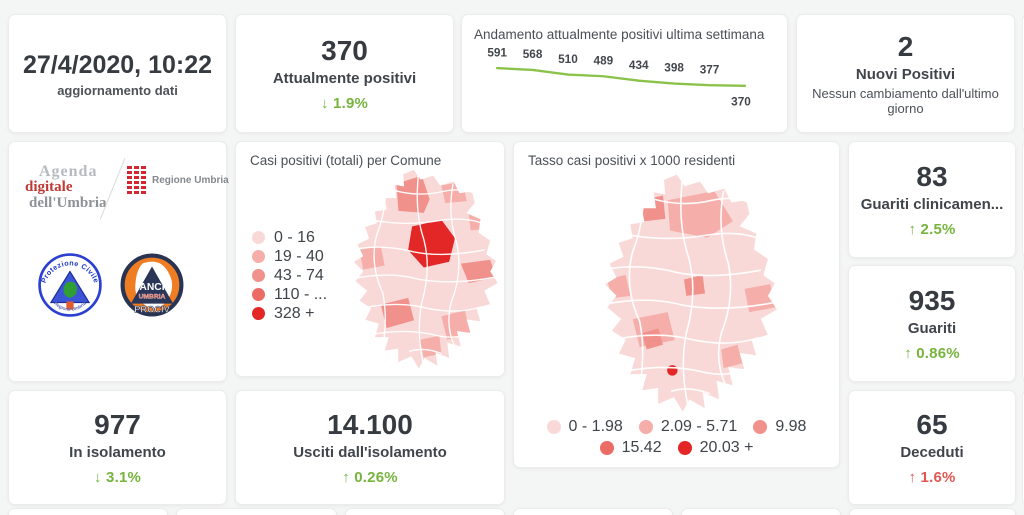 The height and width of the screenshot is (515, 1024). I want to click on card-attualmente-positivi: 370 Attualmente positivi ↓ 1.9%, so click(344, 73).